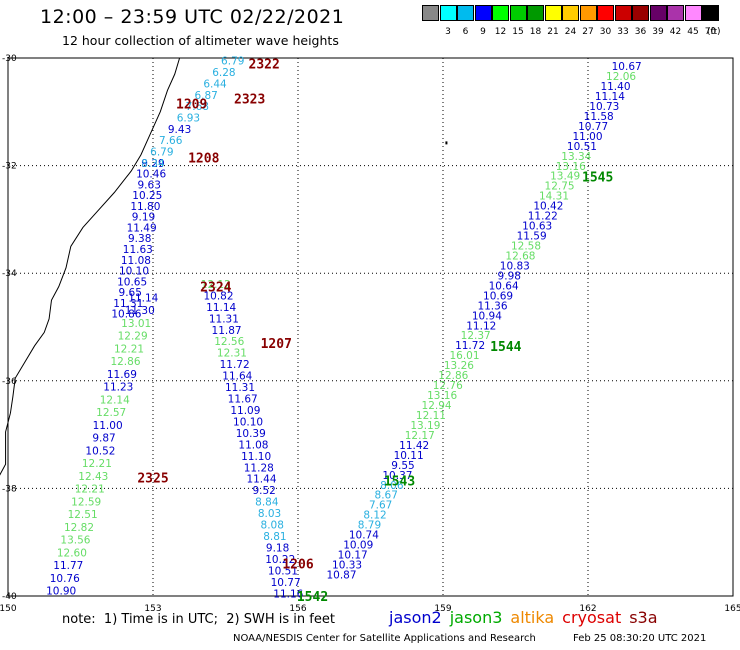 The image size is (740, 650). I want to click on scale-tick-label: 12, so click(500, 32).